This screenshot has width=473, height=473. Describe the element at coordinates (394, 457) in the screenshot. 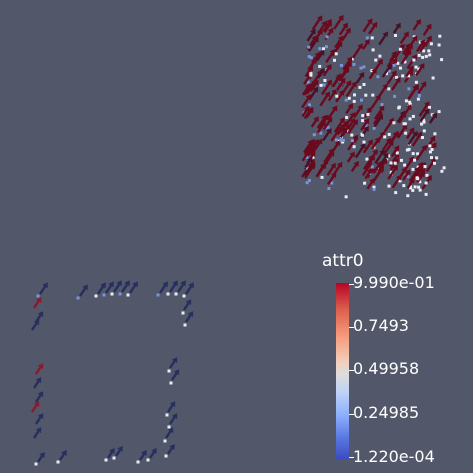

I see `colorbar-label-min: 1.220e-04` at that location.